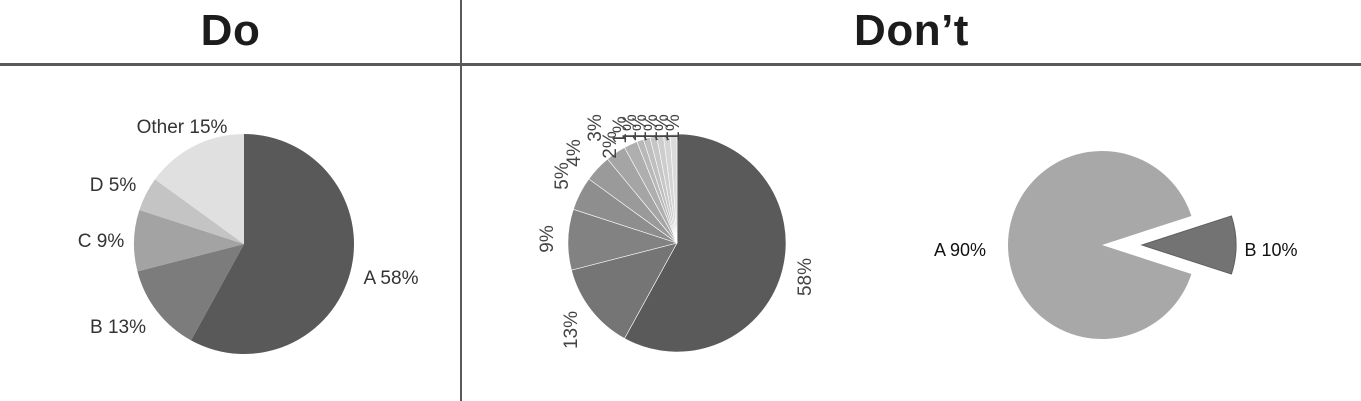 The height and width of the screenshot is (401, 1361). I want to click on heading-dont: Don’t, so click(911, 30).